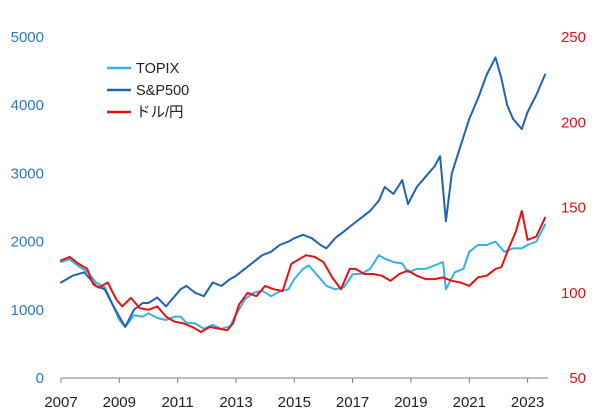 The image size is (600, 418). What do you see at coordinates (119, 402) in the screenshot?
I see `x-tick-label: 2009` at bounding box center [119, 402].